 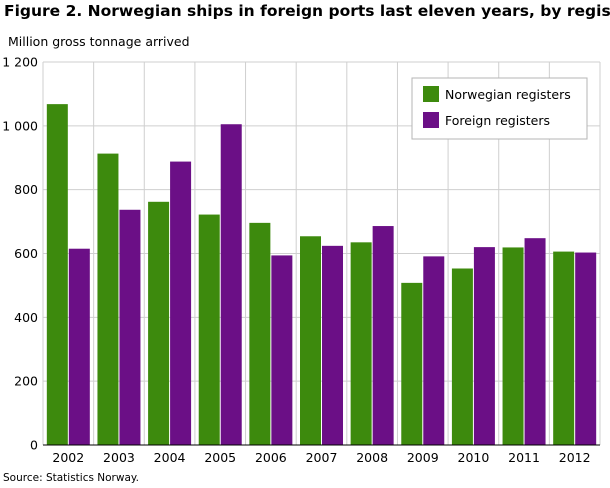 What do you see at coordinates (119, 457) in the screenshot?
I see `x-tick-label: 2003` at bounding box center [119, 457].